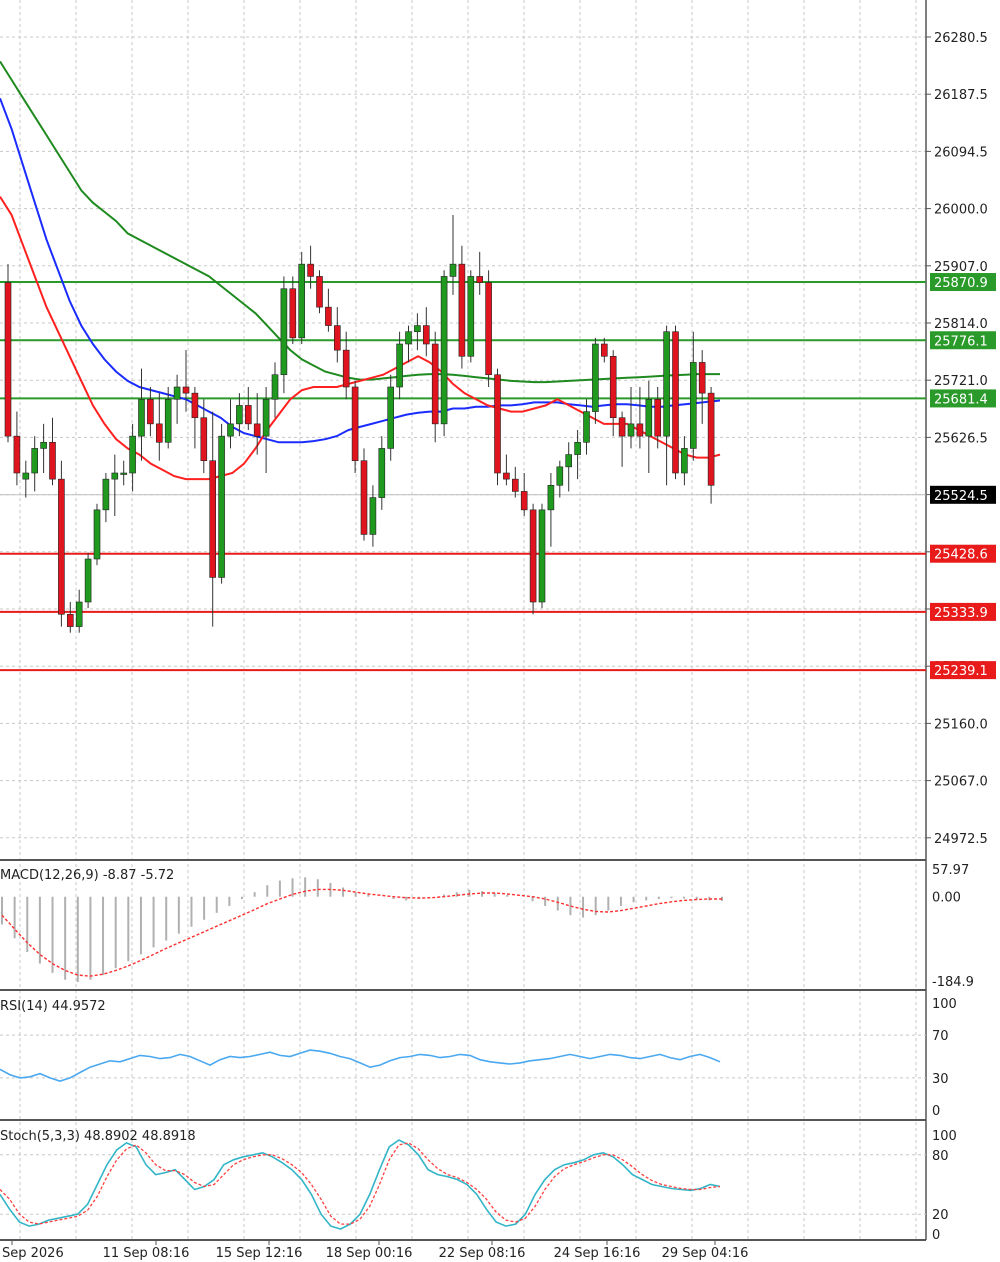 The height and width of the screenshot is (1262, 1000). Describe the element at coordinates (98, 1136) in the screenshot. I see `stoch-title: Stoch(5,3,3) 48.8902 48.8918` at that location.